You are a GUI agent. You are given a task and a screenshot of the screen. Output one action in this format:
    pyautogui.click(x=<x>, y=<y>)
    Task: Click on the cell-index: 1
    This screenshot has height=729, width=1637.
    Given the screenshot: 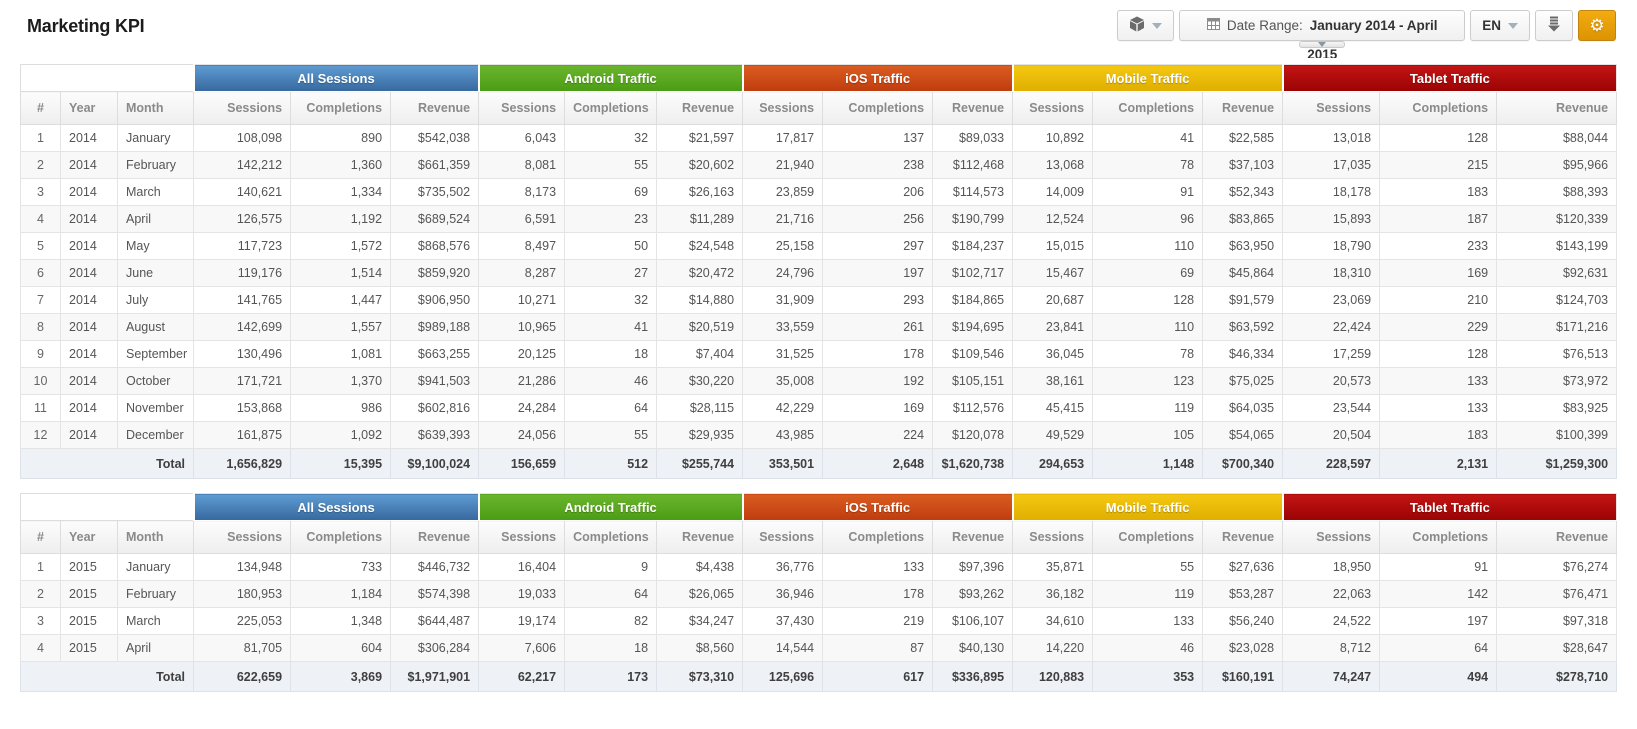 What is the action you would take?
    pyautogui.click(x=40, y=567)
    